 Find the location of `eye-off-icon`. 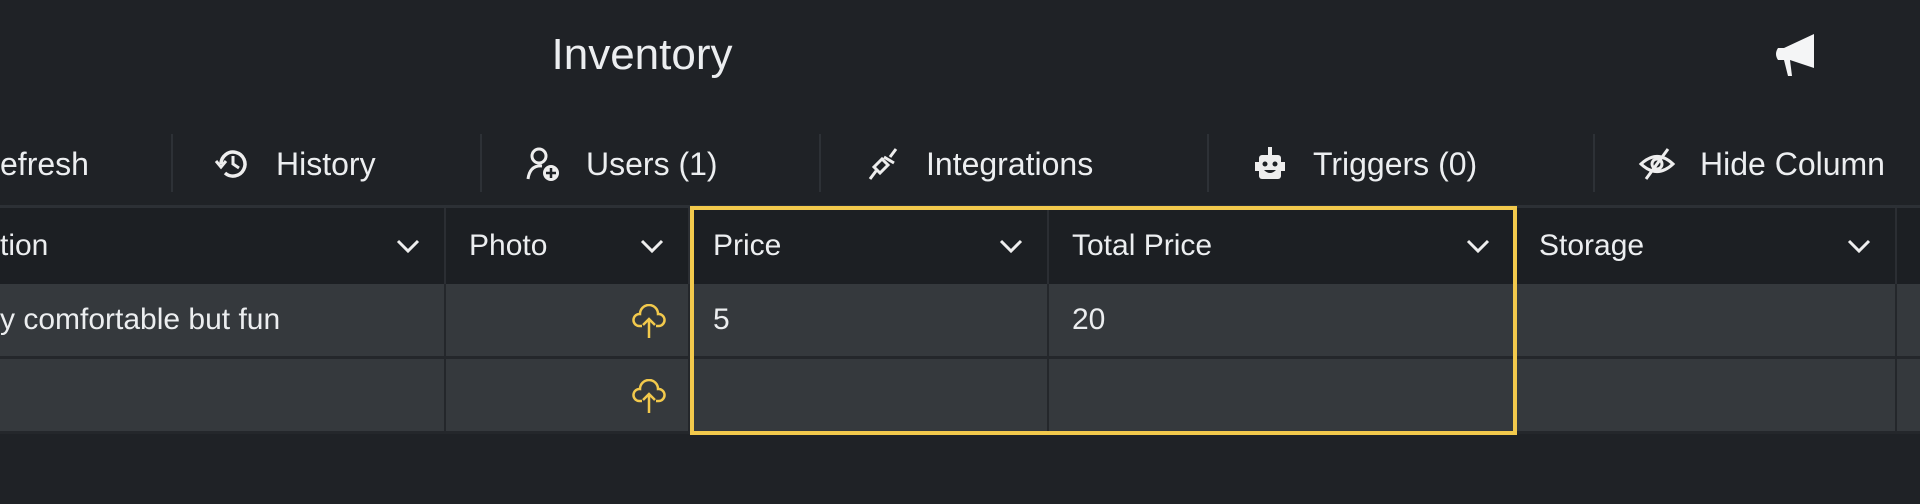

eye-off-icon is located at coordinates (1657, 164).